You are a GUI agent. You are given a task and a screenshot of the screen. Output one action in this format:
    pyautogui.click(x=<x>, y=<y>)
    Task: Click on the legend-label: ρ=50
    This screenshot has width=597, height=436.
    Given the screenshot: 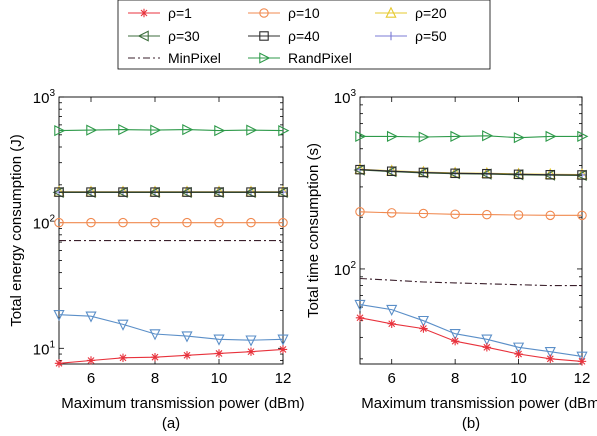 What is the action you would take?
    pyautogui.click(x=431, y=36)
    